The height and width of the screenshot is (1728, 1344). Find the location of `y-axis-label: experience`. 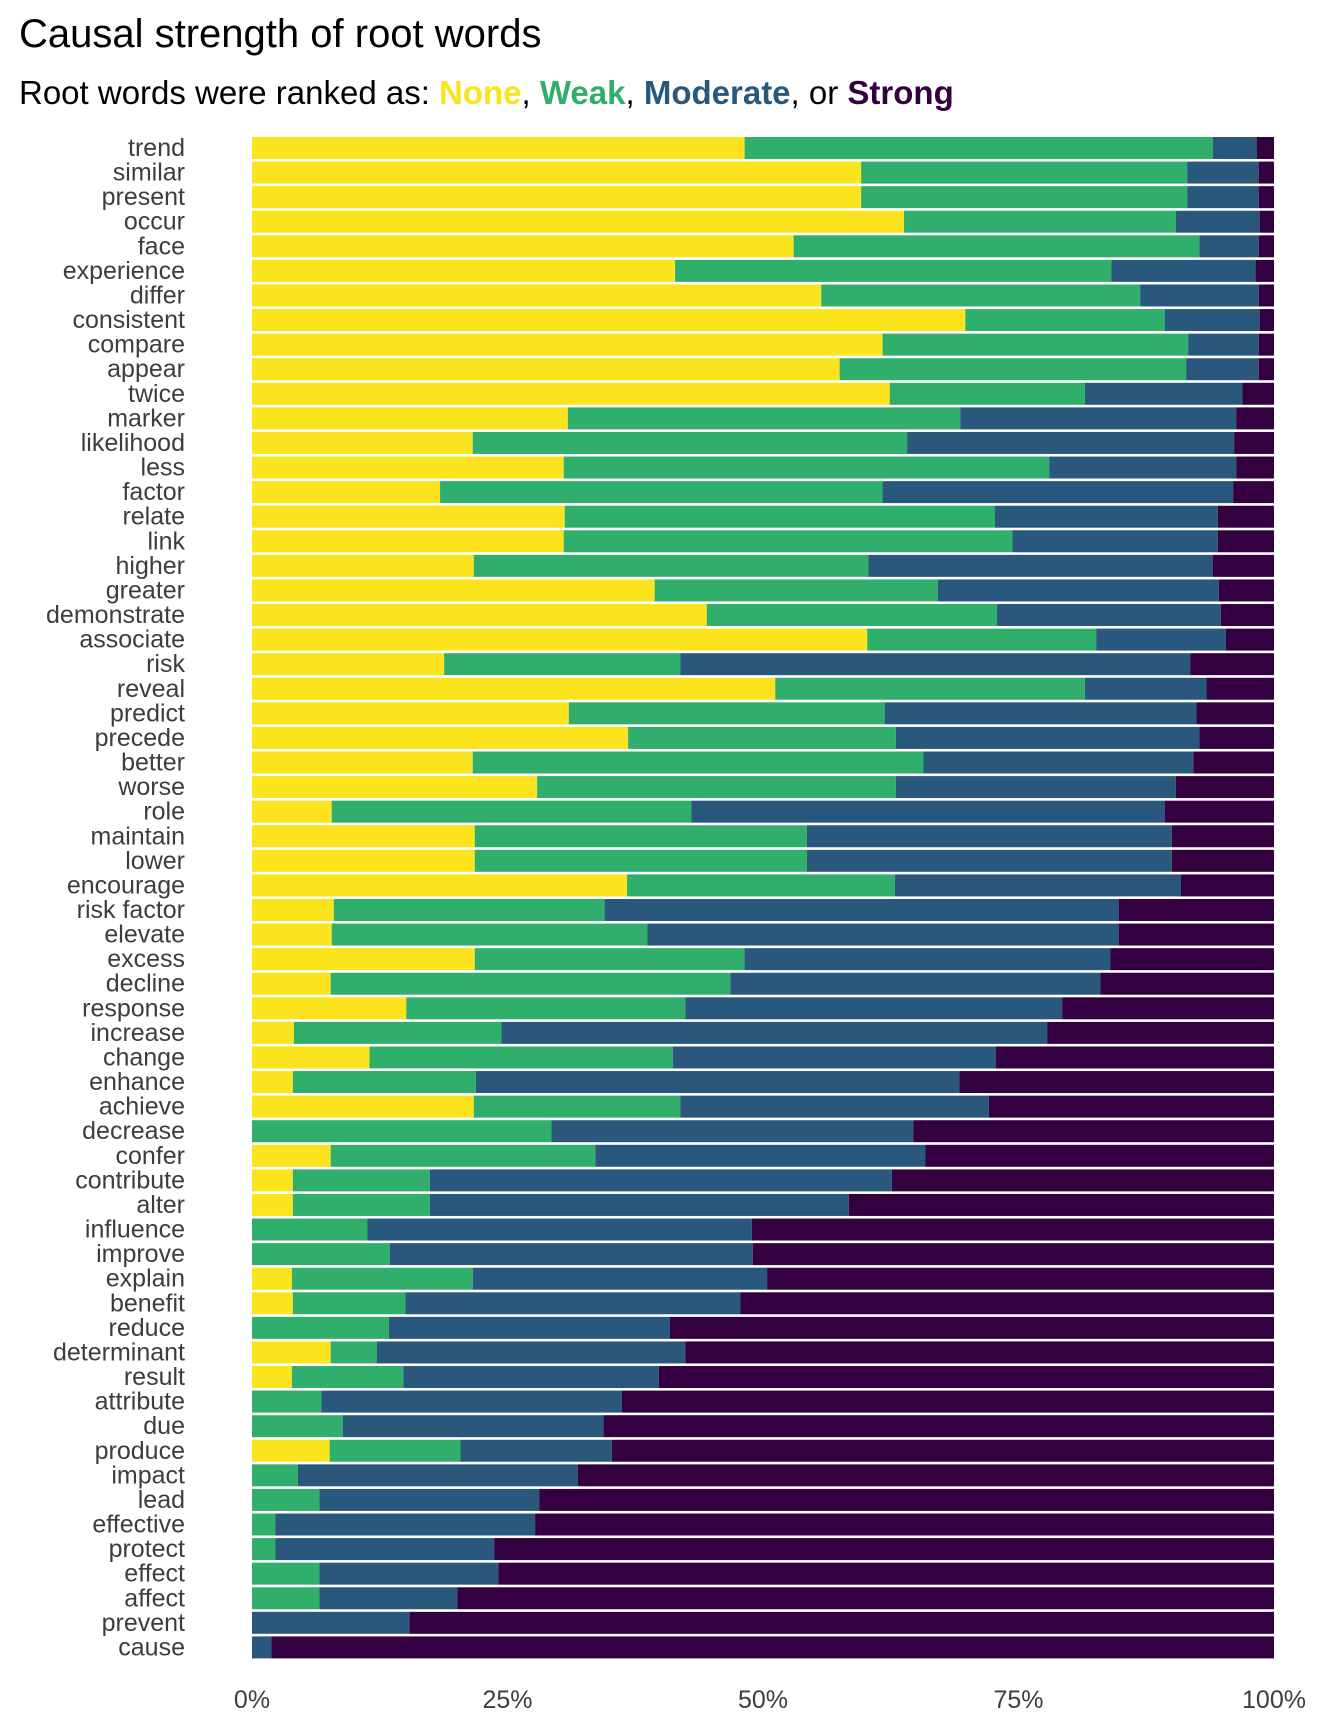

y-axis-label: experience is located at coordinates (124, 271).